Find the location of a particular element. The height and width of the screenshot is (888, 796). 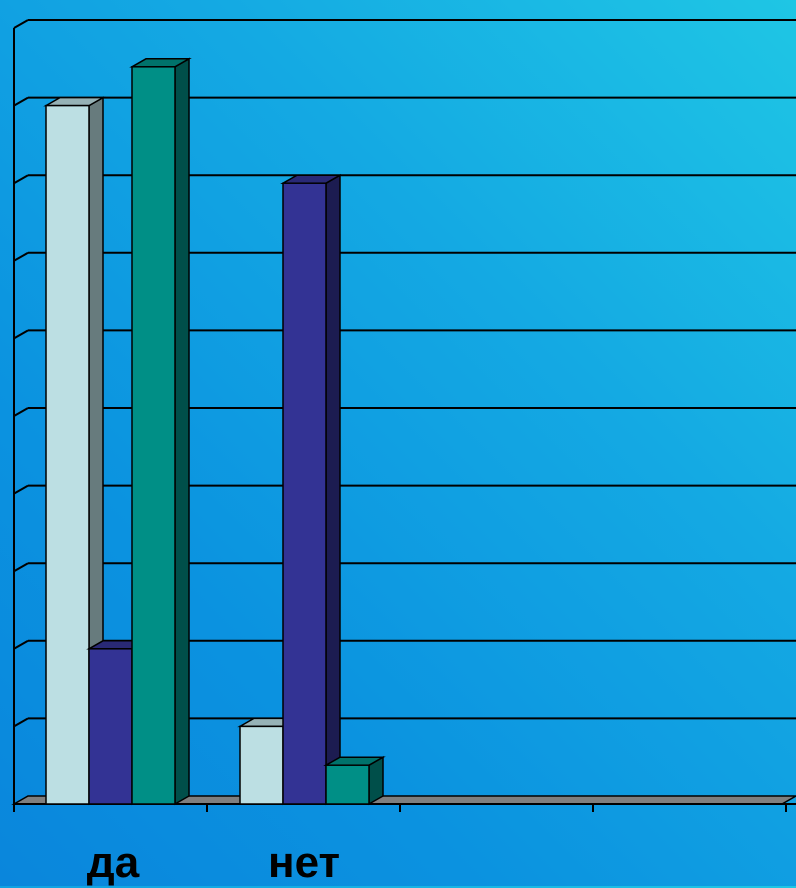

bar-series3-net is located at coordinates (354, 780).